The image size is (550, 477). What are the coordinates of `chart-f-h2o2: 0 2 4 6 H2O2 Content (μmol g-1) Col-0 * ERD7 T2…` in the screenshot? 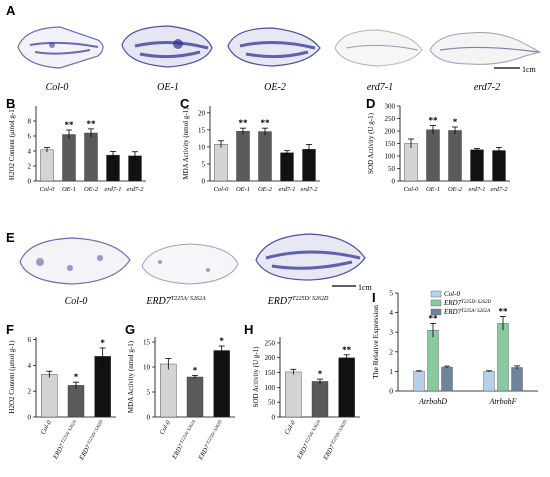 It's located at (62, 399).